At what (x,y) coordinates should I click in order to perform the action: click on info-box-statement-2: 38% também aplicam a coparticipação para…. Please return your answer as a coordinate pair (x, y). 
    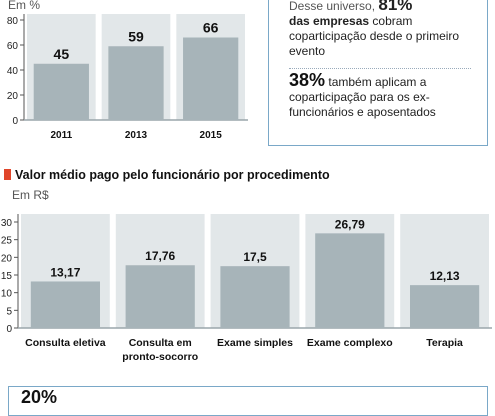
    Looking at the image, I should click on (384, 95).